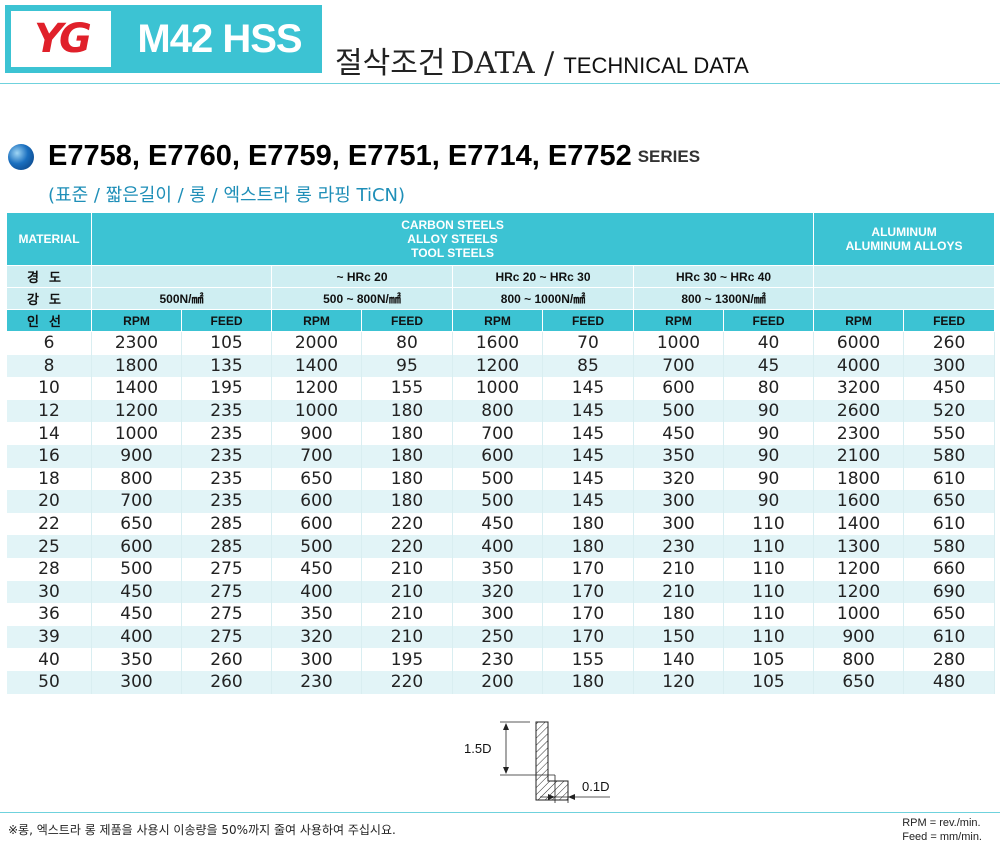  What do you see at coordinates (669, 156) in the screenshot?
I see `series-suffix: SERIES` at bounding box center [669, 156].